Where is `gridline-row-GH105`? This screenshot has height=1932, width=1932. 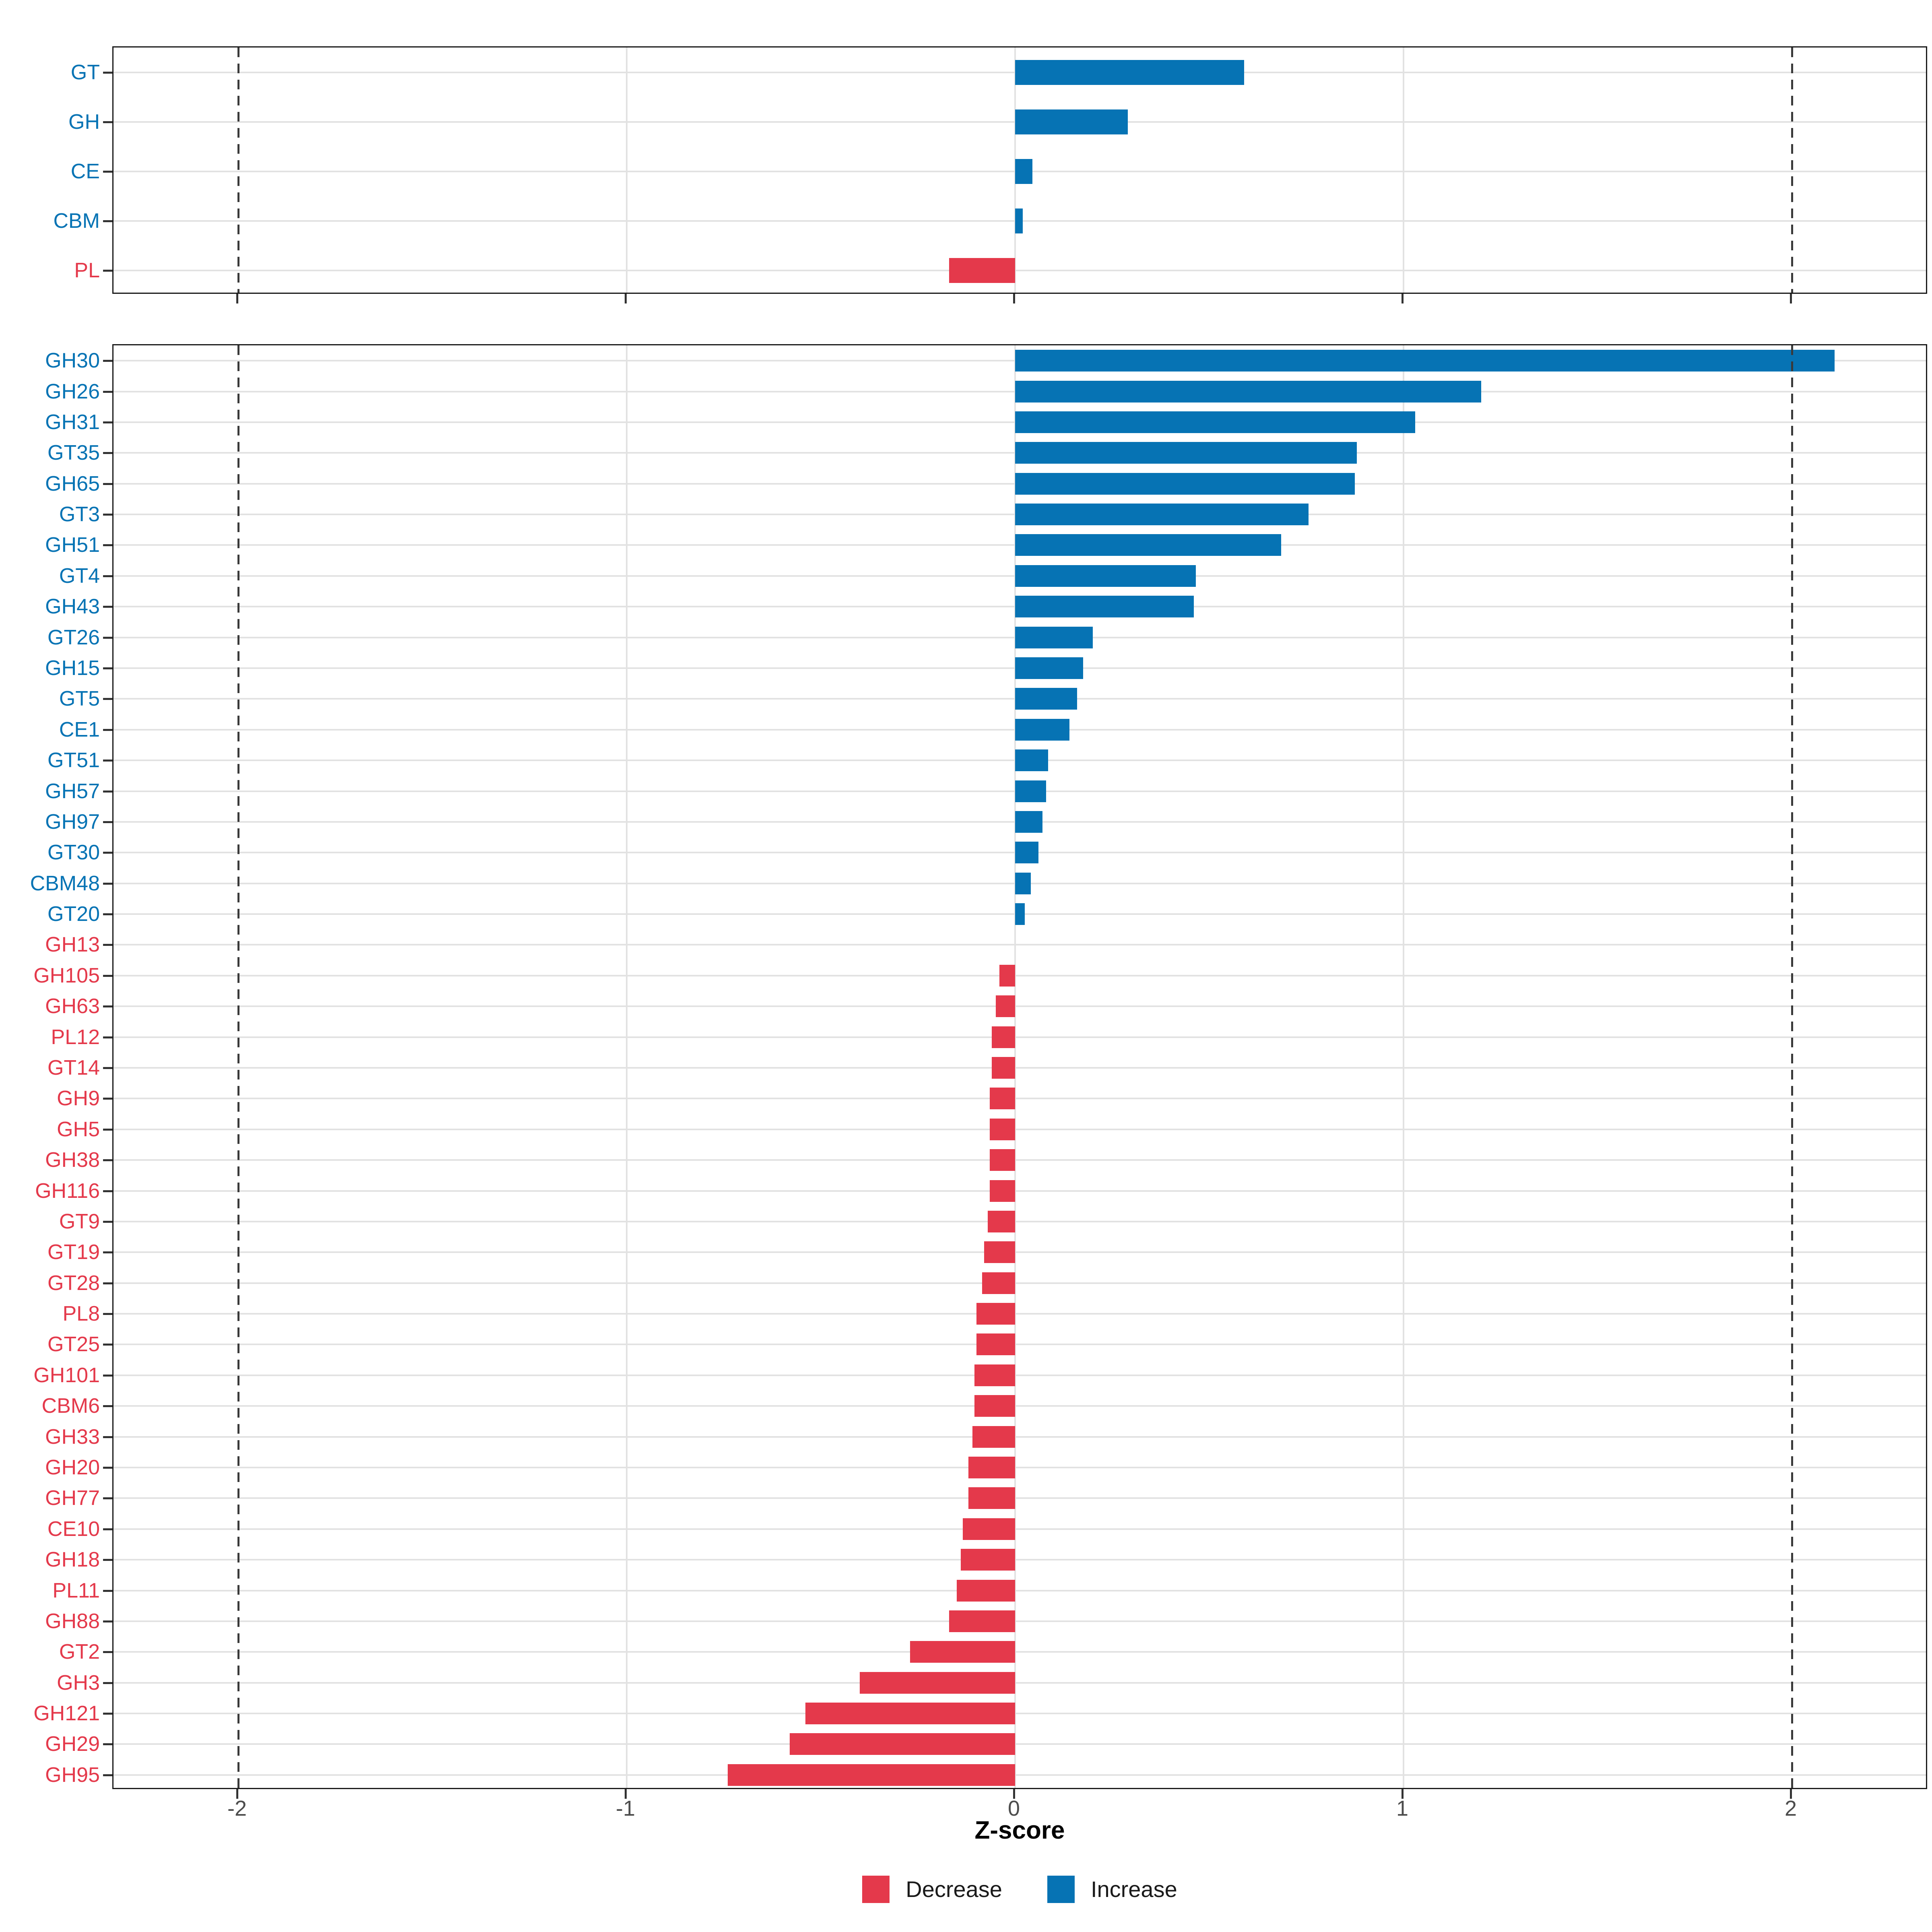 gridline-row-GH105 is located at coordinates (1020, 975).